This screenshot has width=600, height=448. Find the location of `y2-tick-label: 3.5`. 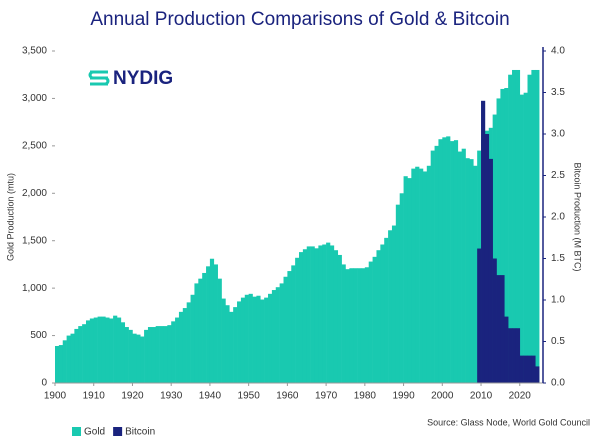

y2-tick-label: 3.5 is located at coordinates (558, 92).